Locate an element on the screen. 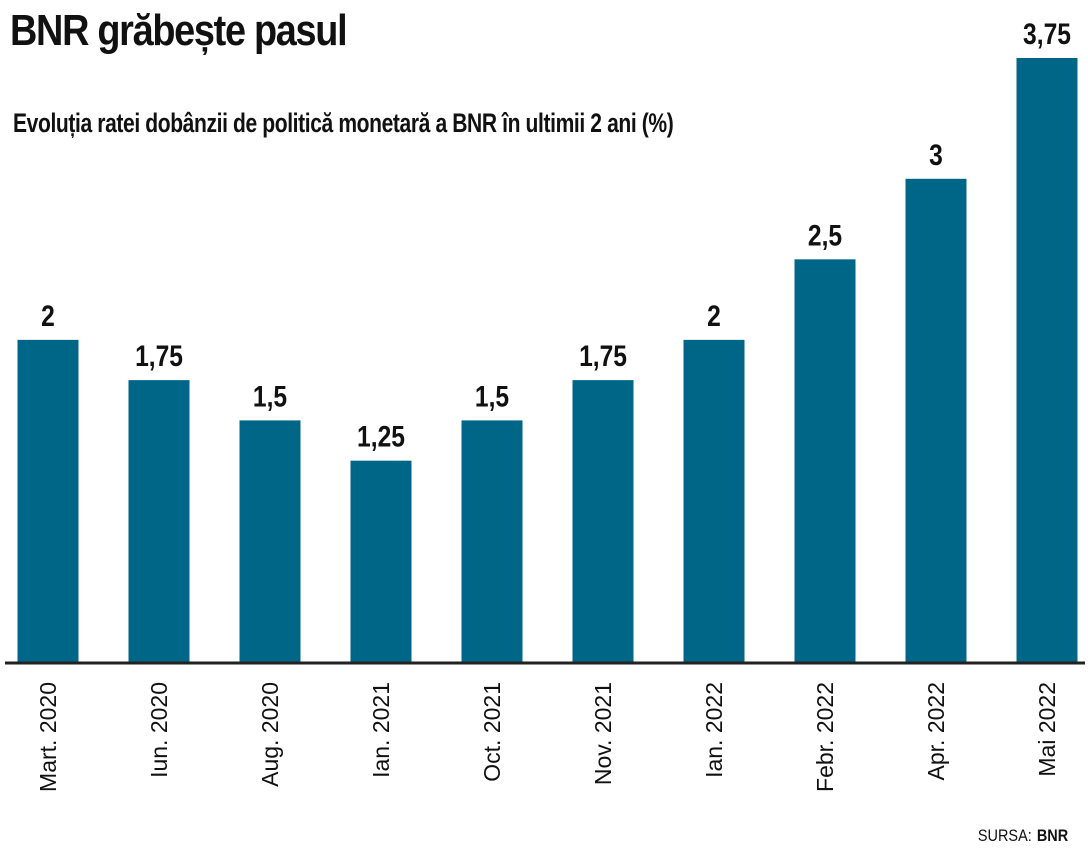  bar-nov-2021 is located at coordinates (603, 521).